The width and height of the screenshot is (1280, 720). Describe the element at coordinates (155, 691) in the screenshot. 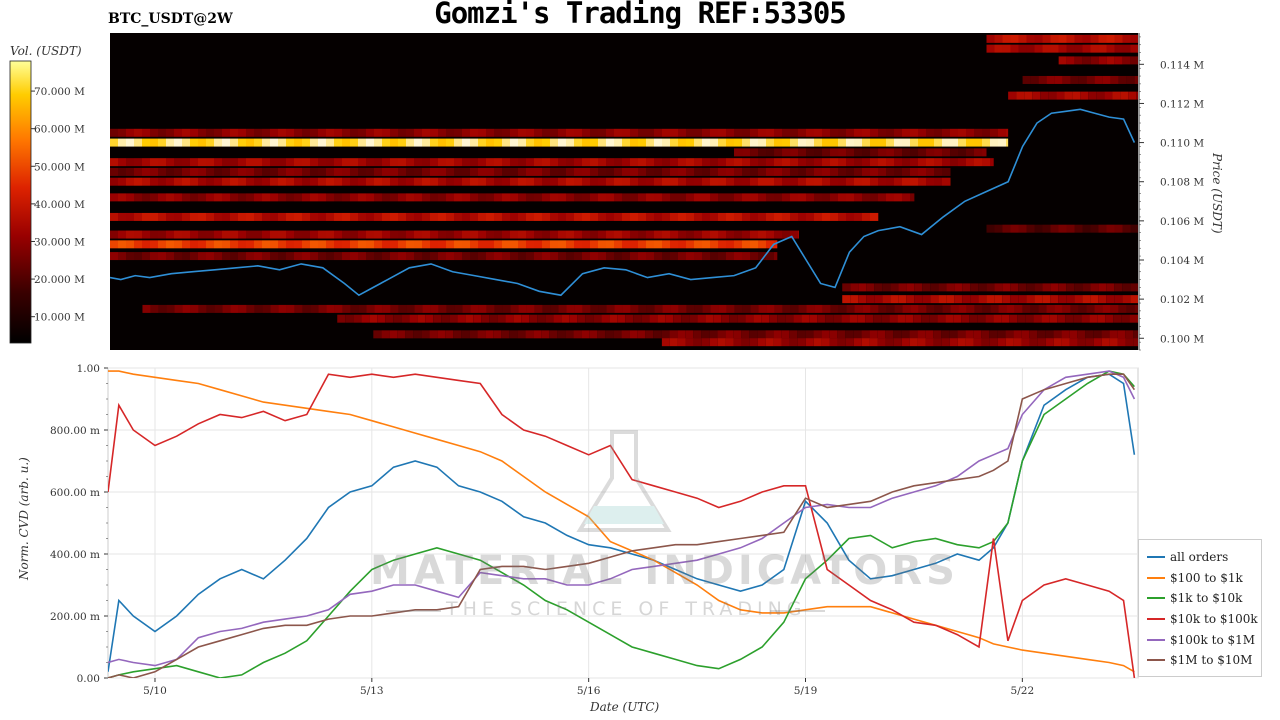

I see `cvd-x-tick-label: 5/10` at that location.